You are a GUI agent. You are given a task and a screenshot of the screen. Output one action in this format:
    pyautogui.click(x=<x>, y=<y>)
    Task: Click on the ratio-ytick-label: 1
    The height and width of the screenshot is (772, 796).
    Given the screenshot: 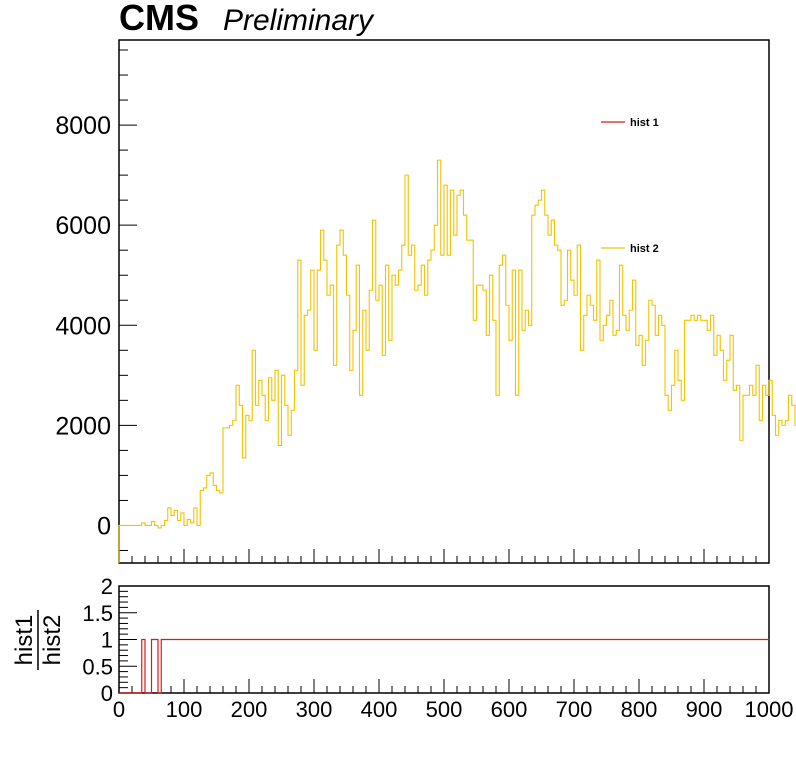 What is the action you would take?
    pyautogui.click(x=107, y=640)
    